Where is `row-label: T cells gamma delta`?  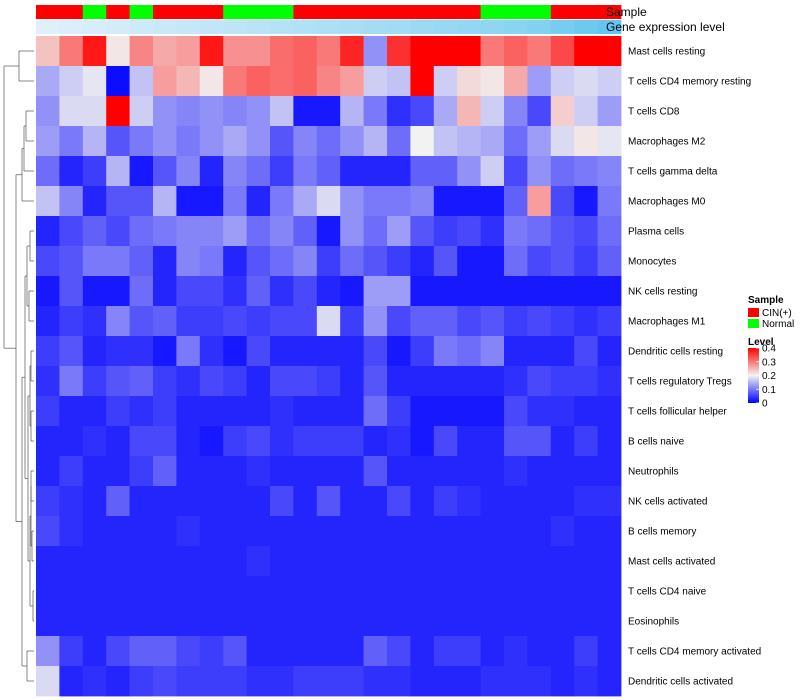 row-label: T cells gamma delta is located at coordinates (673, 172).